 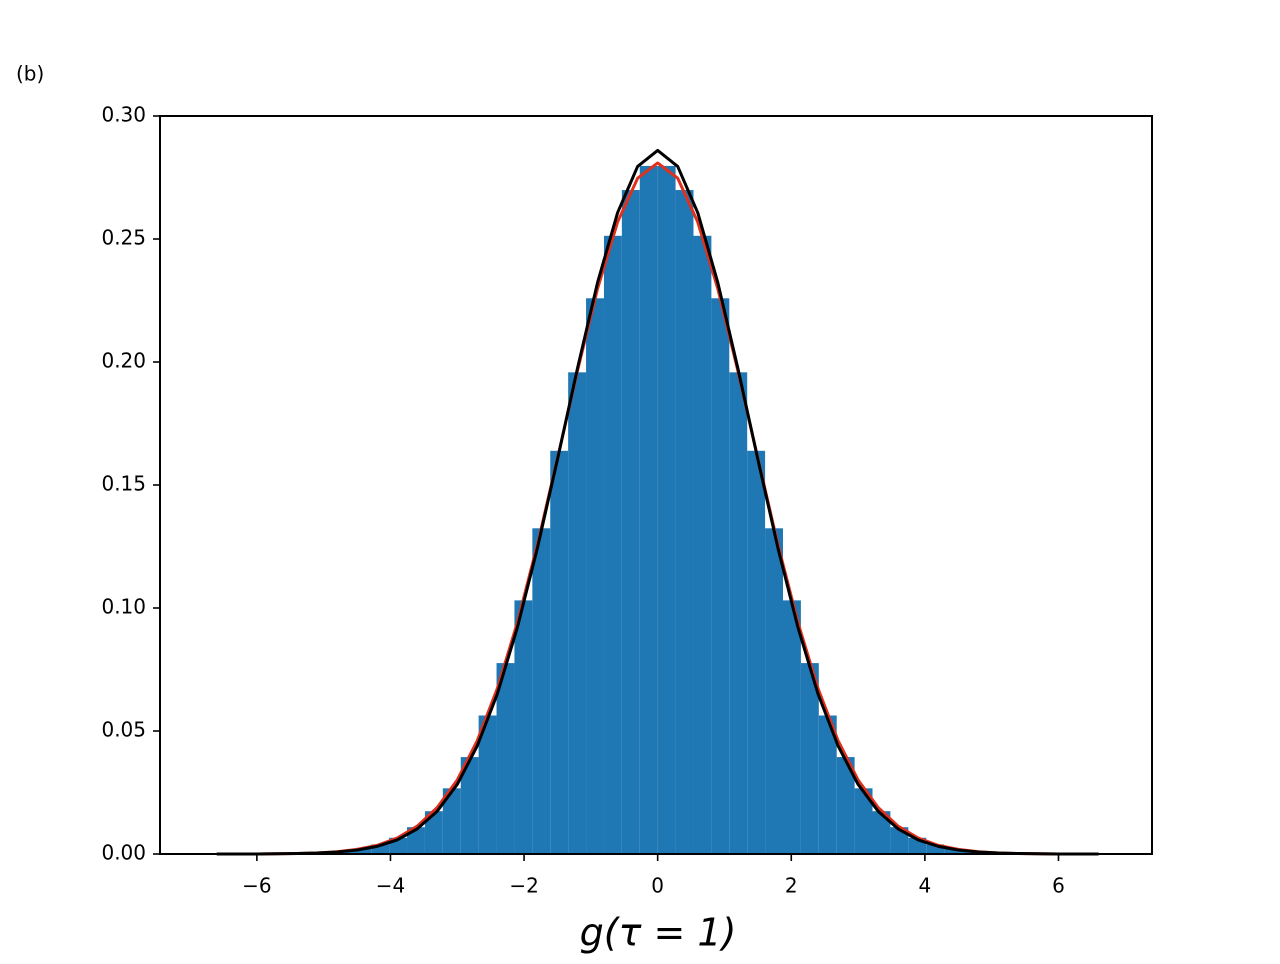 What do you see at coordinates (123, 115) in the screenshot?
I see `y-tick-label: 0.30` at bounding box center [123, 115].